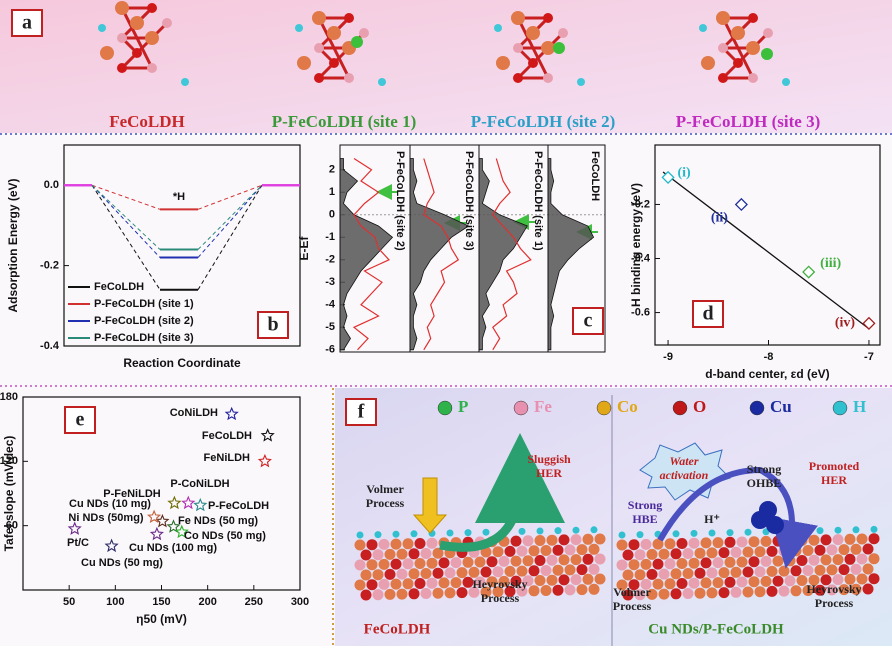  I want to click on bond, so click(137, 38).